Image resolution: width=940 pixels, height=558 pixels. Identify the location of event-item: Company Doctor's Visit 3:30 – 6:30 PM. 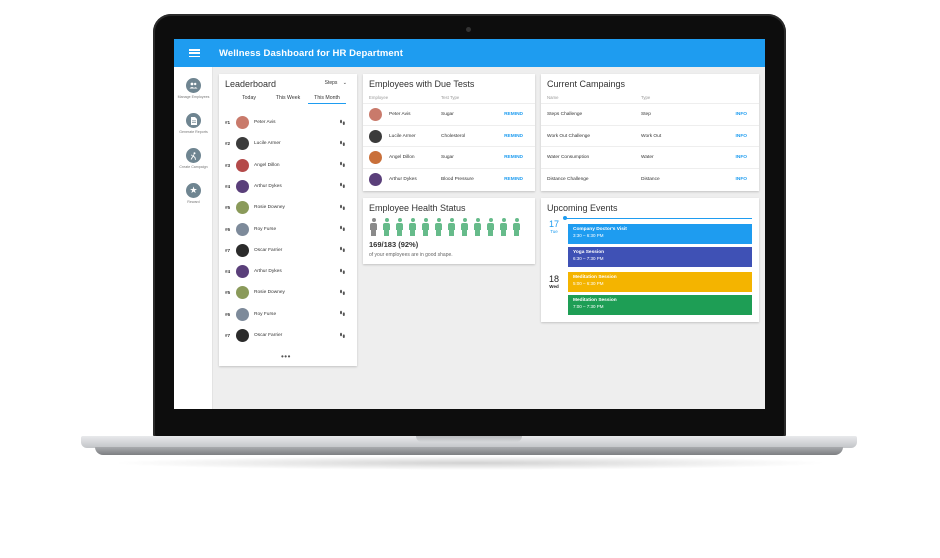
(660, 234).